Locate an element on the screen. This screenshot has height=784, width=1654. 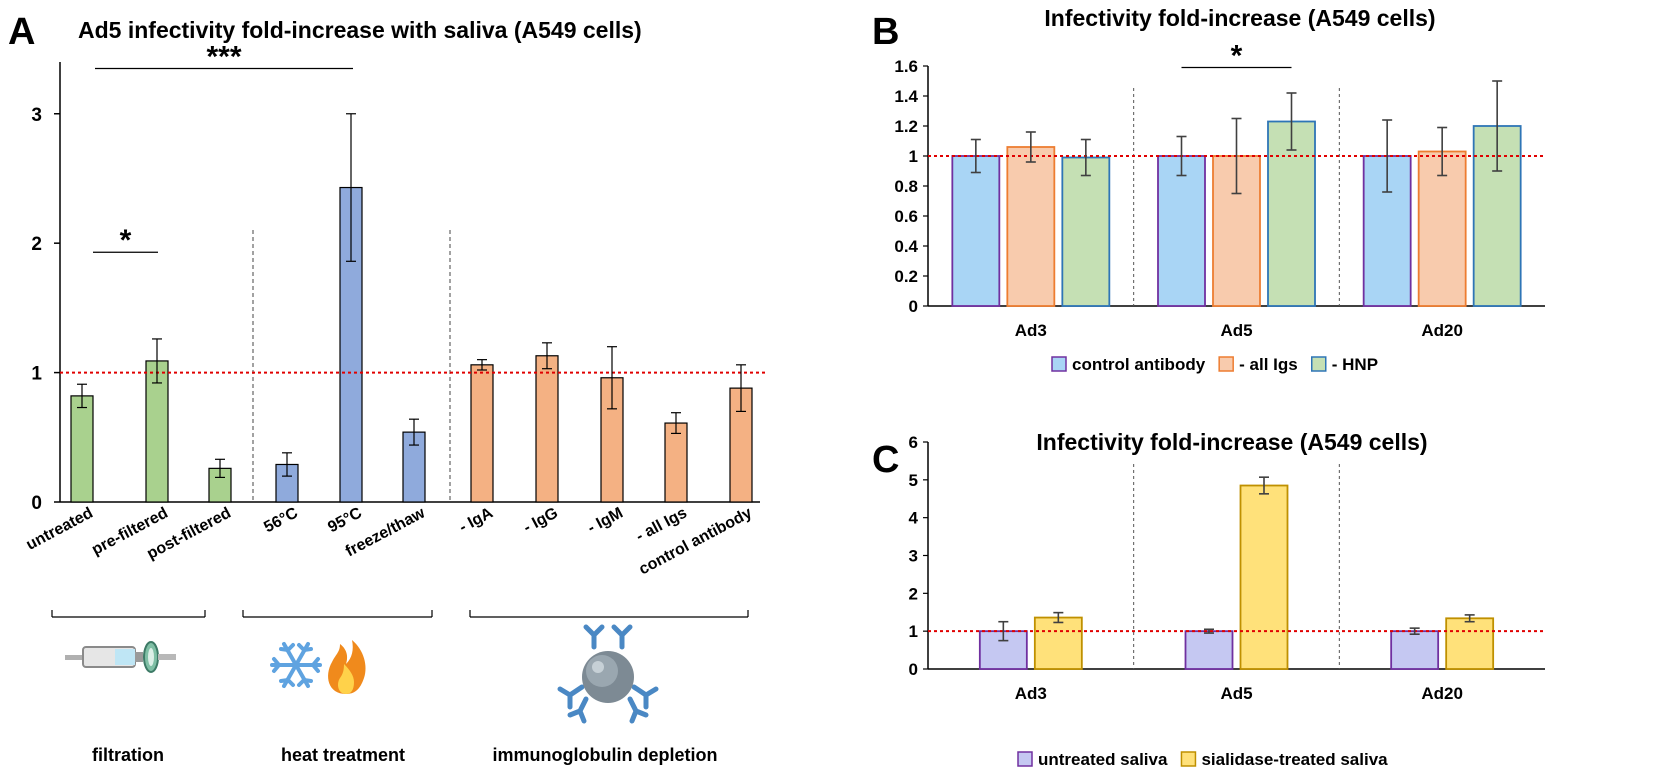
x-category-label: - IgG is located at coordinates (541, 521).